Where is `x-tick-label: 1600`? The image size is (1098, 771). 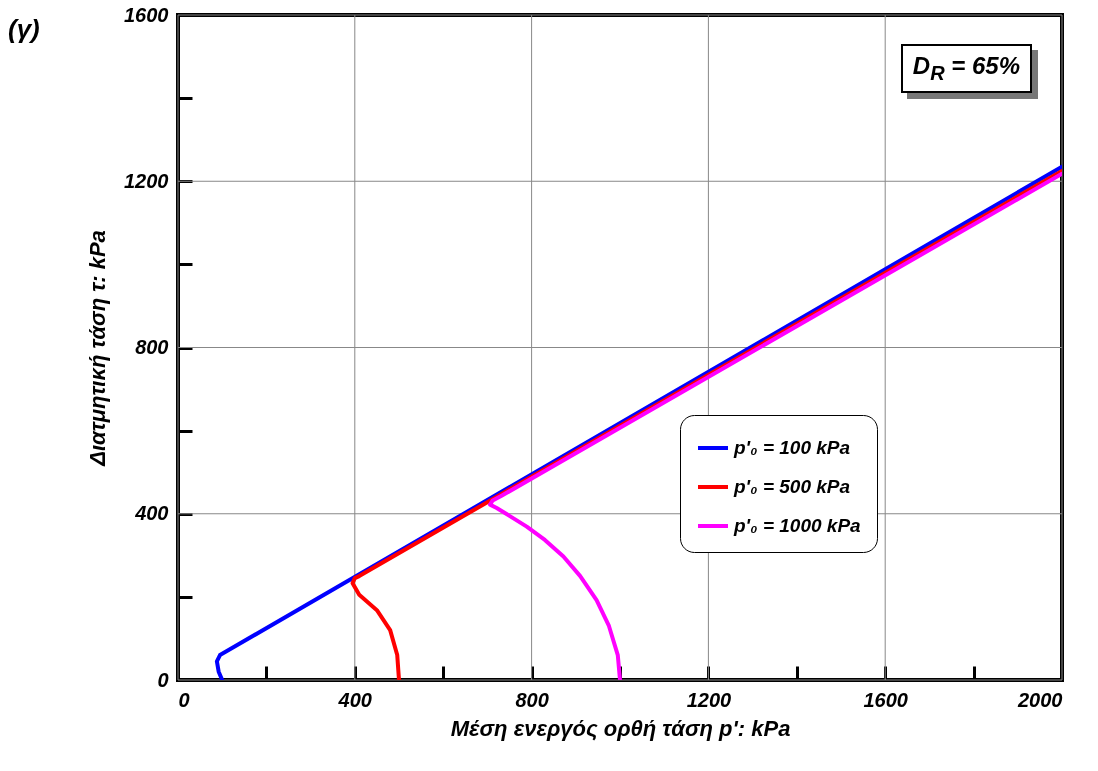
x-tick-label: 1600 is located at coordinates (885, 699).